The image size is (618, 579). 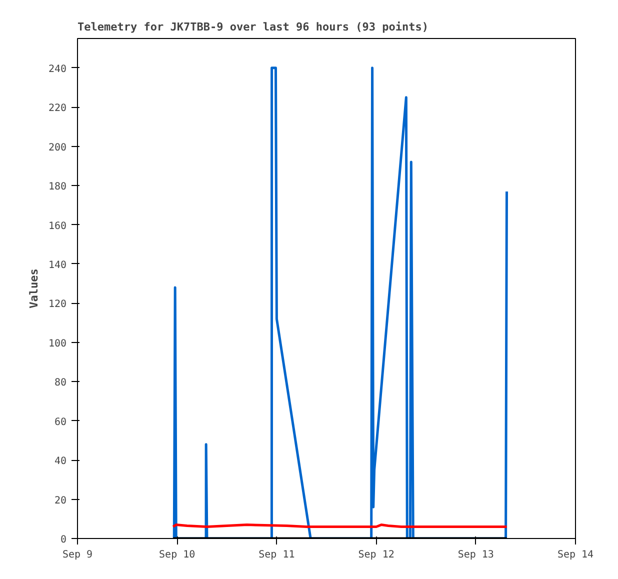 I want to click on chart-title: Telemetry for JK7TBB-9 over last 96 hours (93 points), so click(x=253, y=27).